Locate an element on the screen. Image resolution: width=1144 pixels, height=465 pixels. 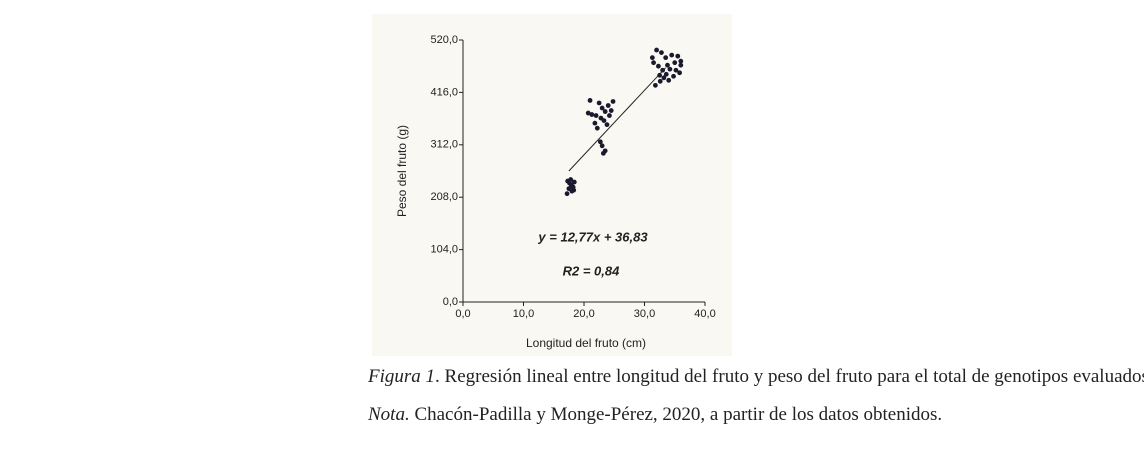
y-tick-label: 0,0 is located at coordinates (450, 302).